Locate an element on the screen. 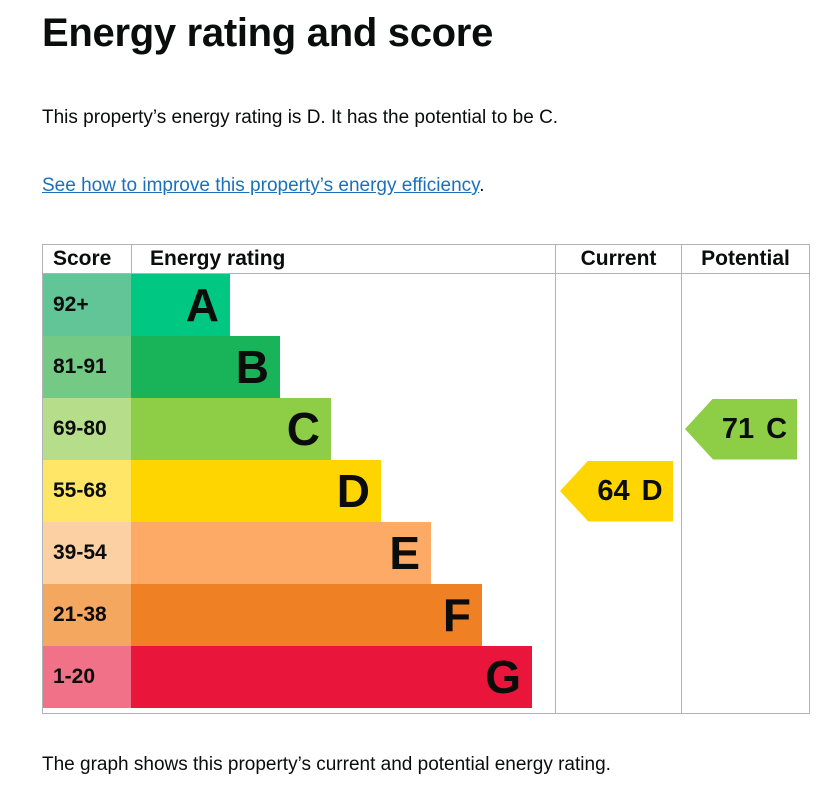  potential-rating-arrow: 71 C is located at coordinates (741, 429).